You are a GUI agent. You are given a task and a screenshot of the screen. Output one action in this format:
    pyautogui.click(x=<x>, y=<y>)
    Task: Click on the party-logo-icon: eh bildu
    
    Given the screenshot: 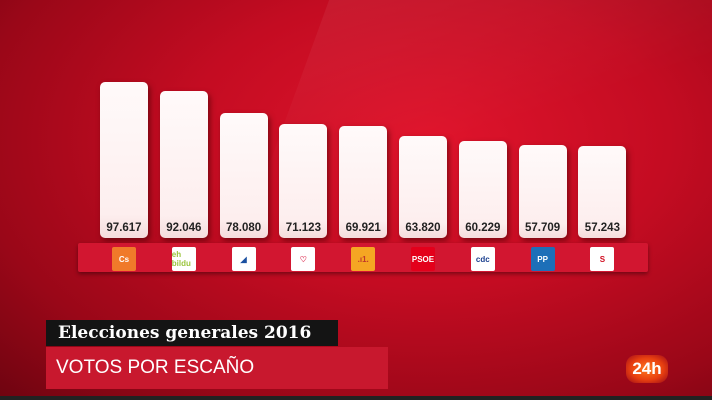 What is the action you would take?
    pyautogui.click(x=183, y=259)
    